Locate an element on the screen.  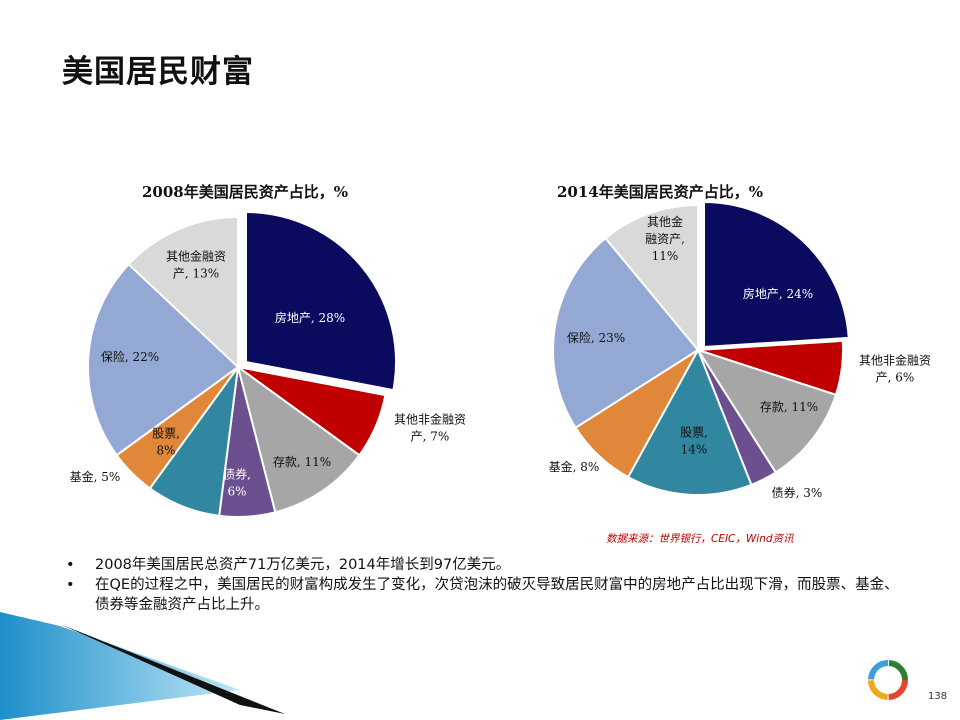
page-title: 美国居民财富 is located at coordinates (158, 72).